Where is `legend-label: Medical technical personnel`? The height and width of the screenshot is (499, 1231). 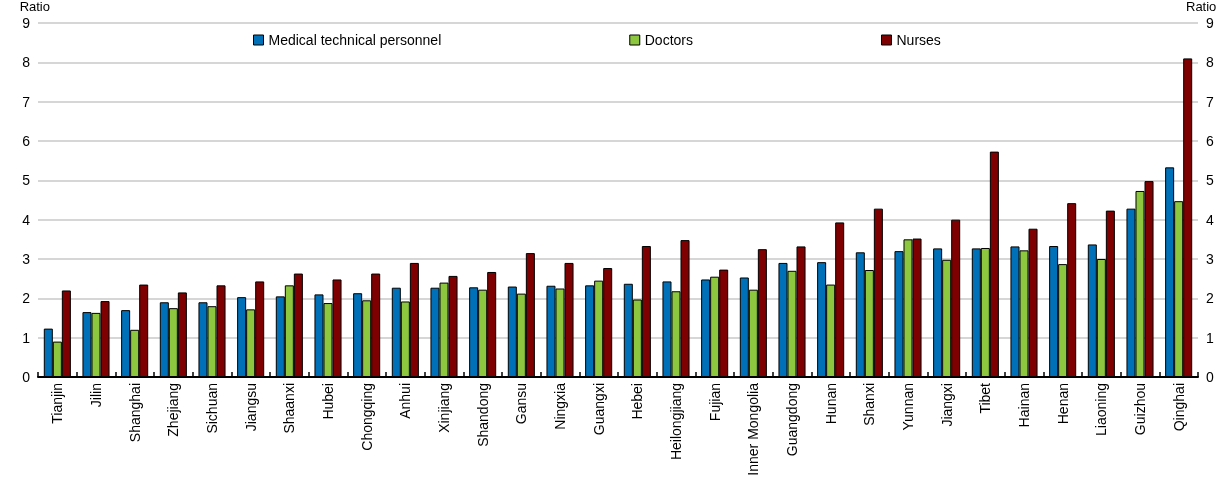
legend-label: Medical technical personnel is located at coordinates (355, 40).